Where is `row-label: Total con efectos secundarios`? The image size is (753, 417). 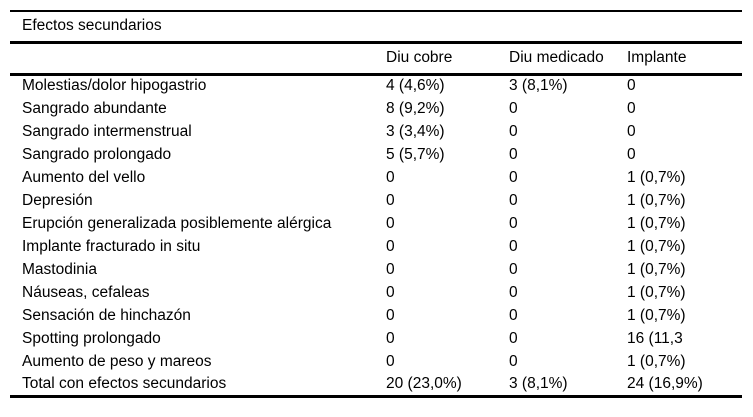 row-label: Total con efectos secundarios is located at coordinates (124, 383).